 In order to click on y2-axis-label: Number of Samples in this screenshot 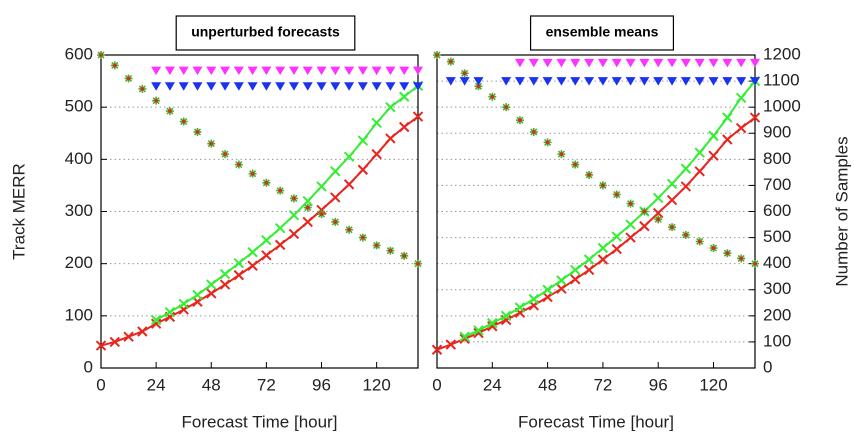, I will do `click(841, 211)`.